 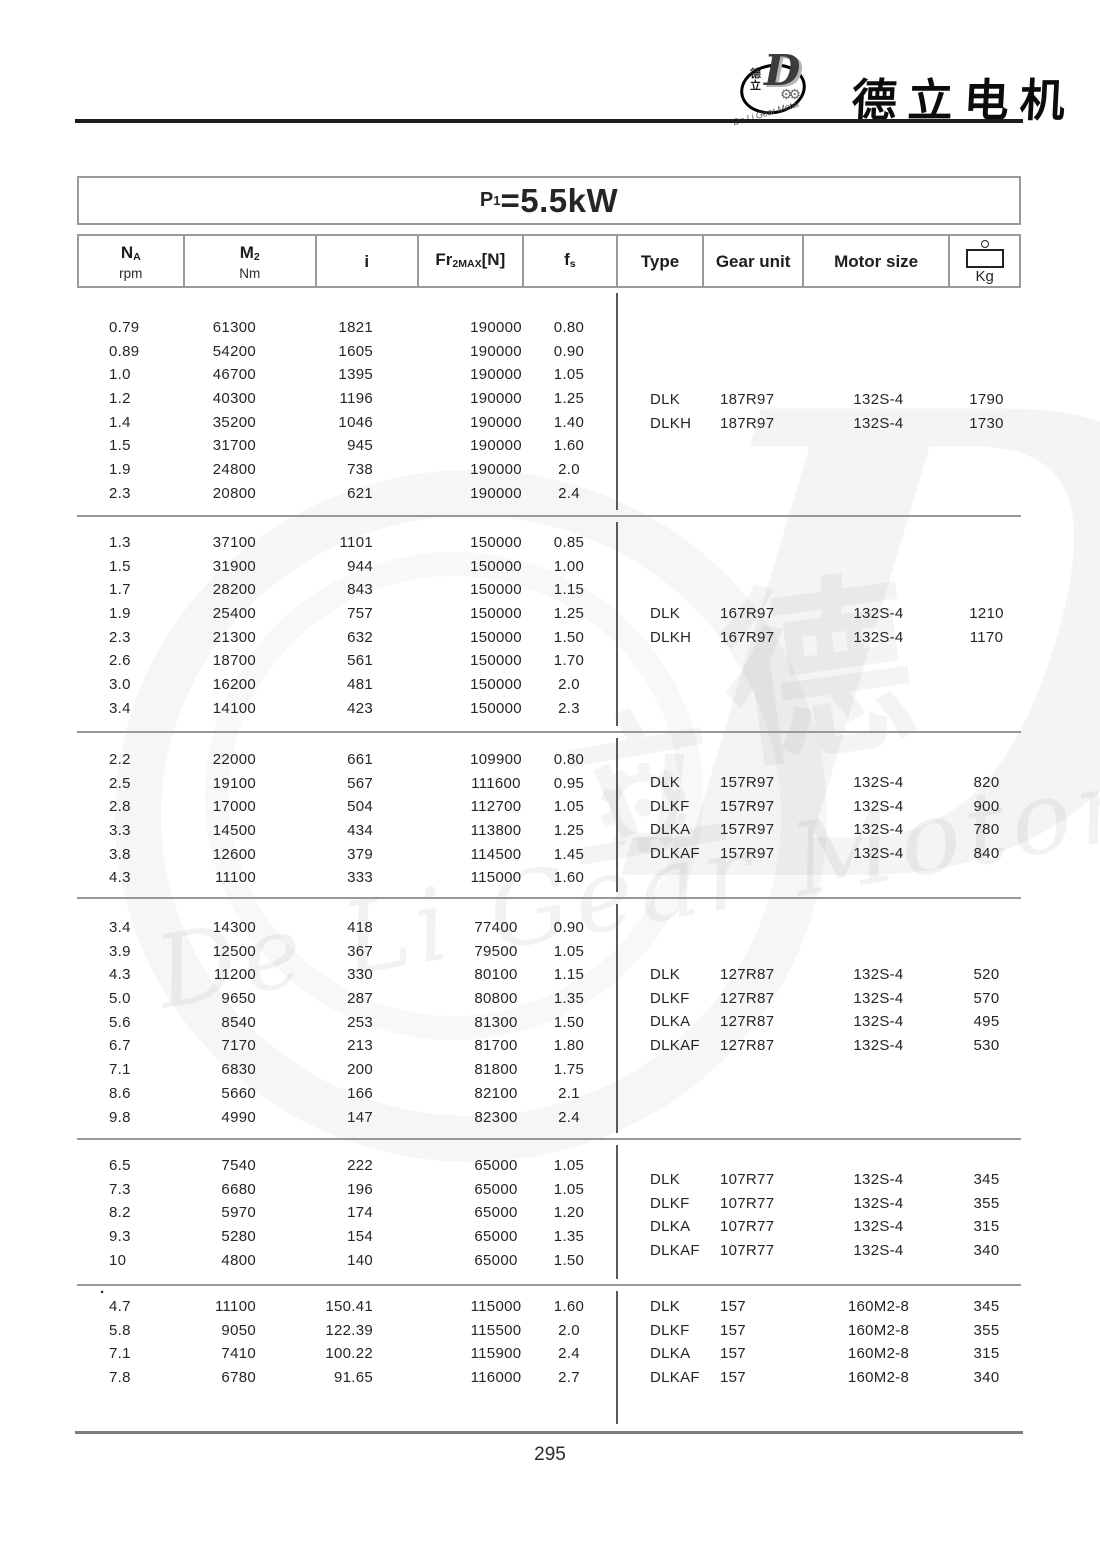 What do you see at coordinates (120, 759) in the screenshot?
I see `cell-na: 2.2` at bounding box center [120, 759].